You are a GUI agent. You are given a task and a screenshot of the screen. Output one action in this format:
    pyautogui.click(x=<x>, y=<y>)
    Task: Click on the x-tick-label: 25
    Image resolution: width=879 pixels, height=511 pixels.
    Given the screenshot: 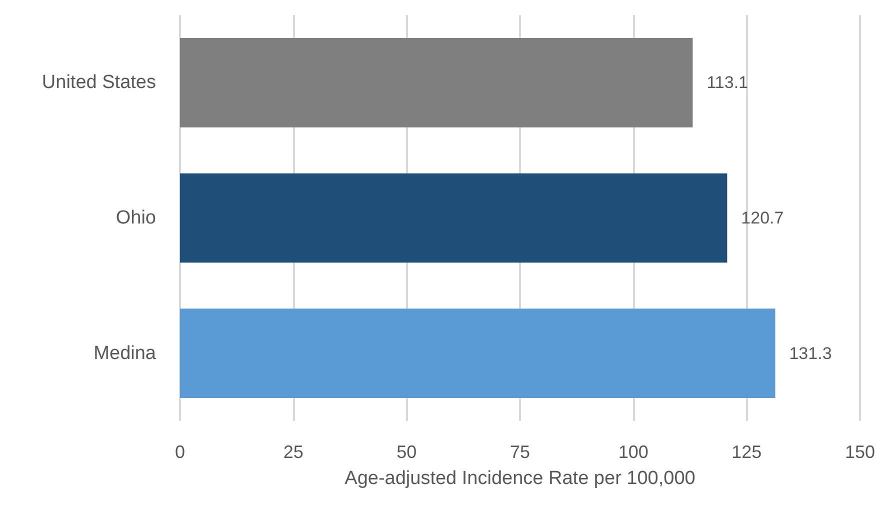 What is the action you would take?
    pyautogui.click(x=293, y=452)
    